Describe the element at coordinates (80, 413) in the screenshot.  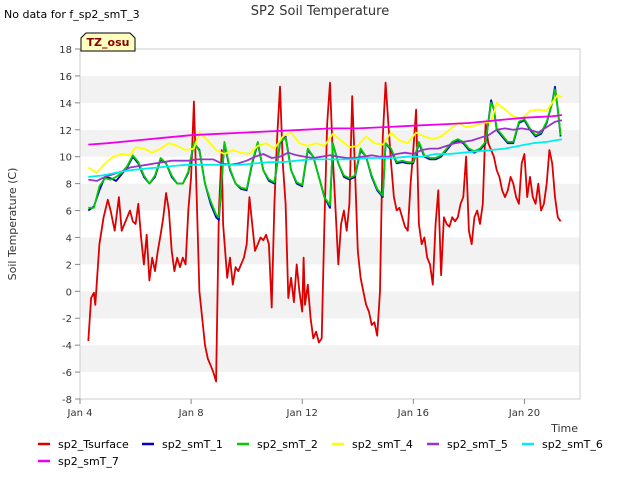
I see `x-tick-label: Jan 4` at that location.